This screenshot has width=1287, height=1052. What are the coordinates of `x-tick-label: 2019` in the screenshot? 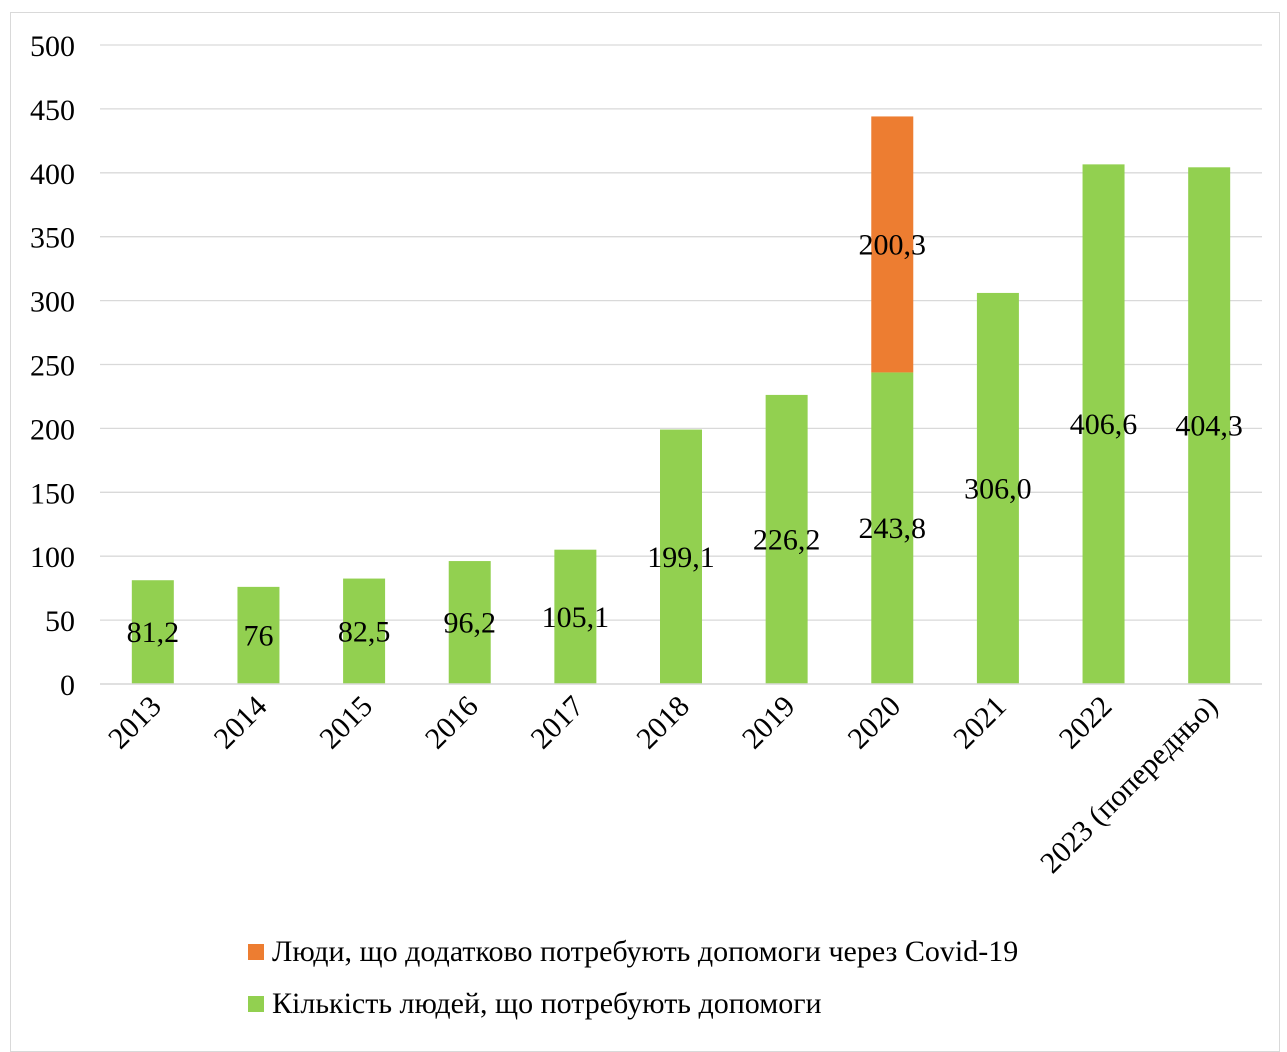 It's located at (769, 723).